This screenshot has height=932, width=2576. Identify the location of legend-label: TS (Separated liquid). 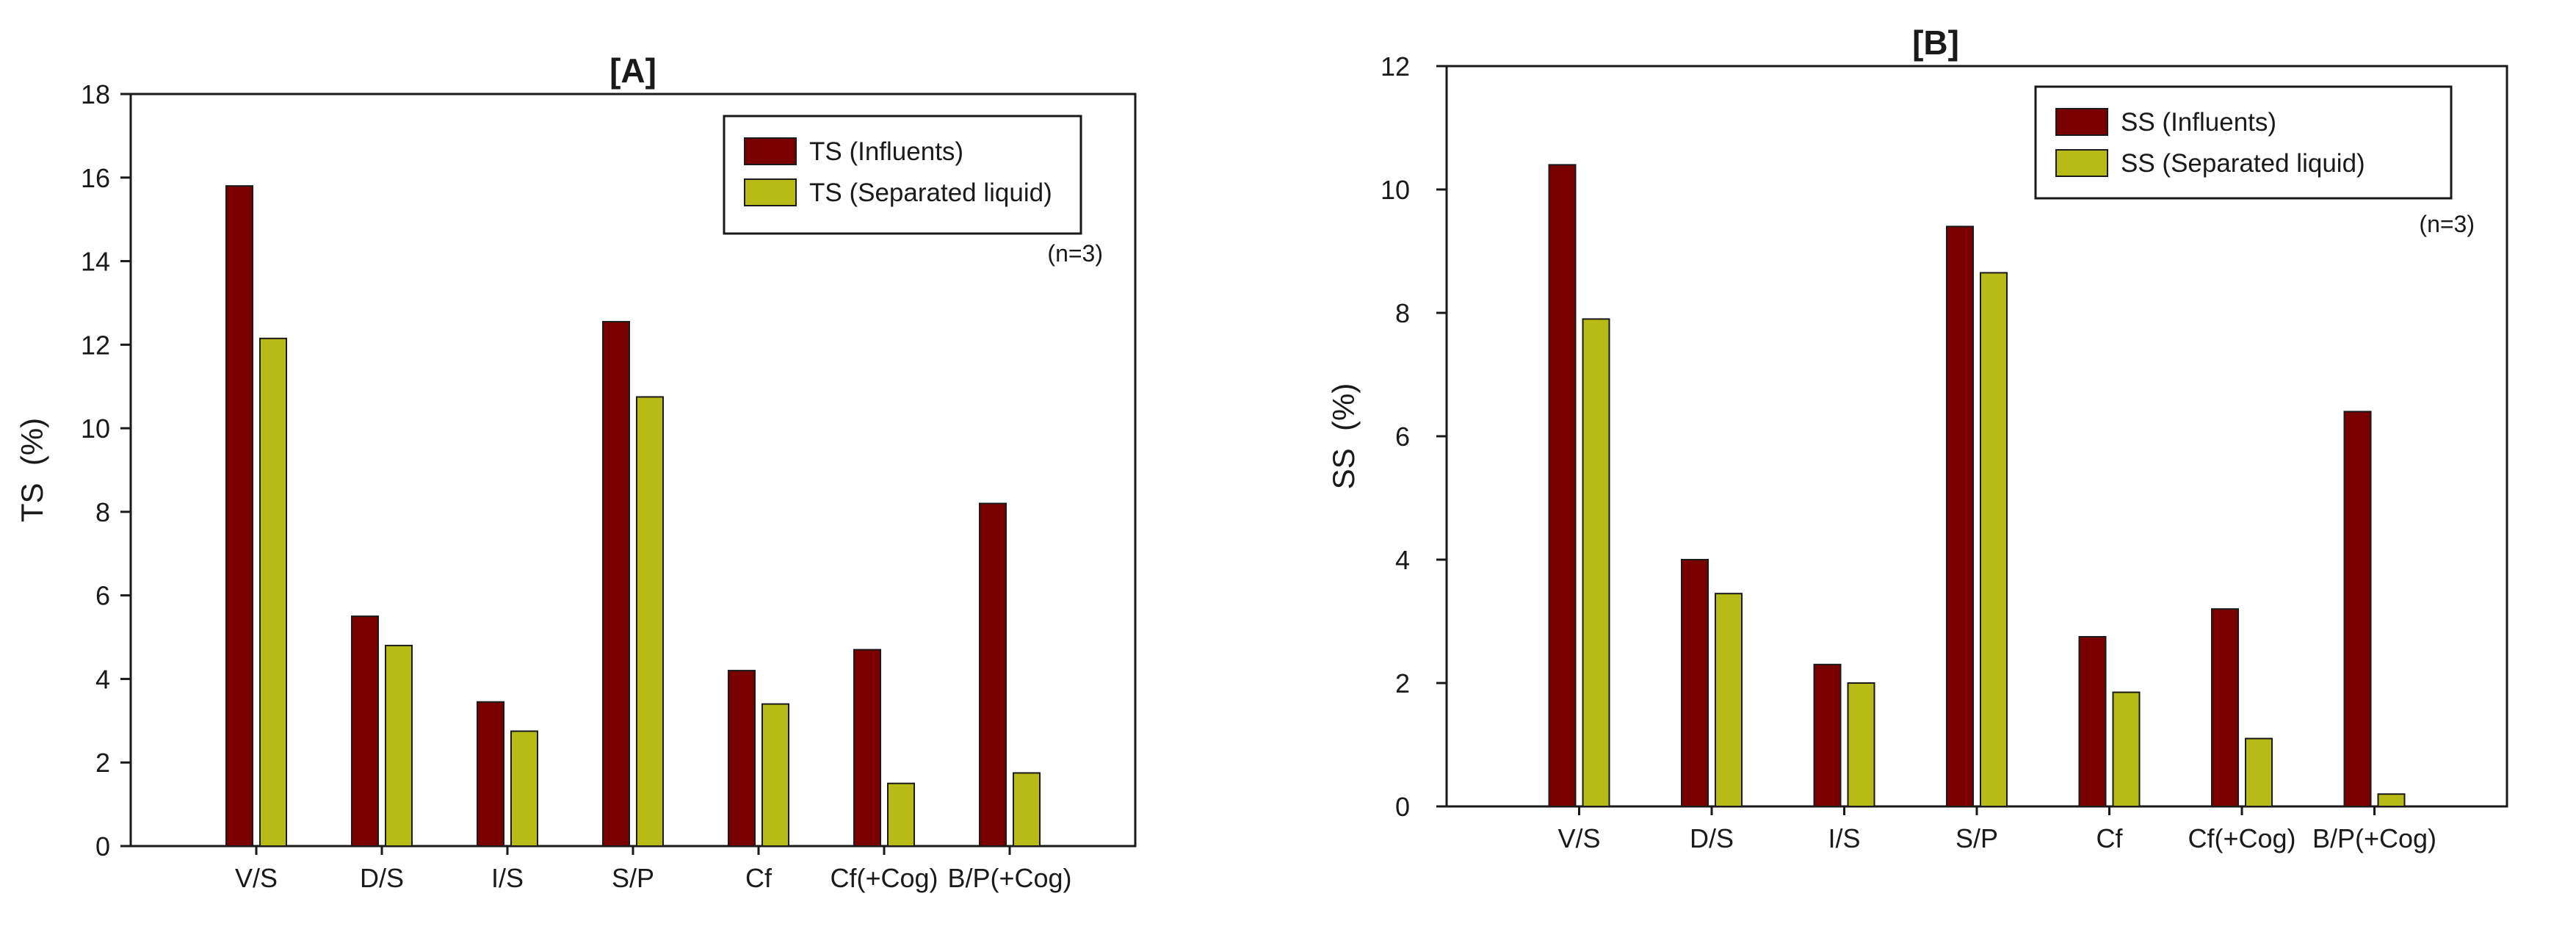
(930, 192).